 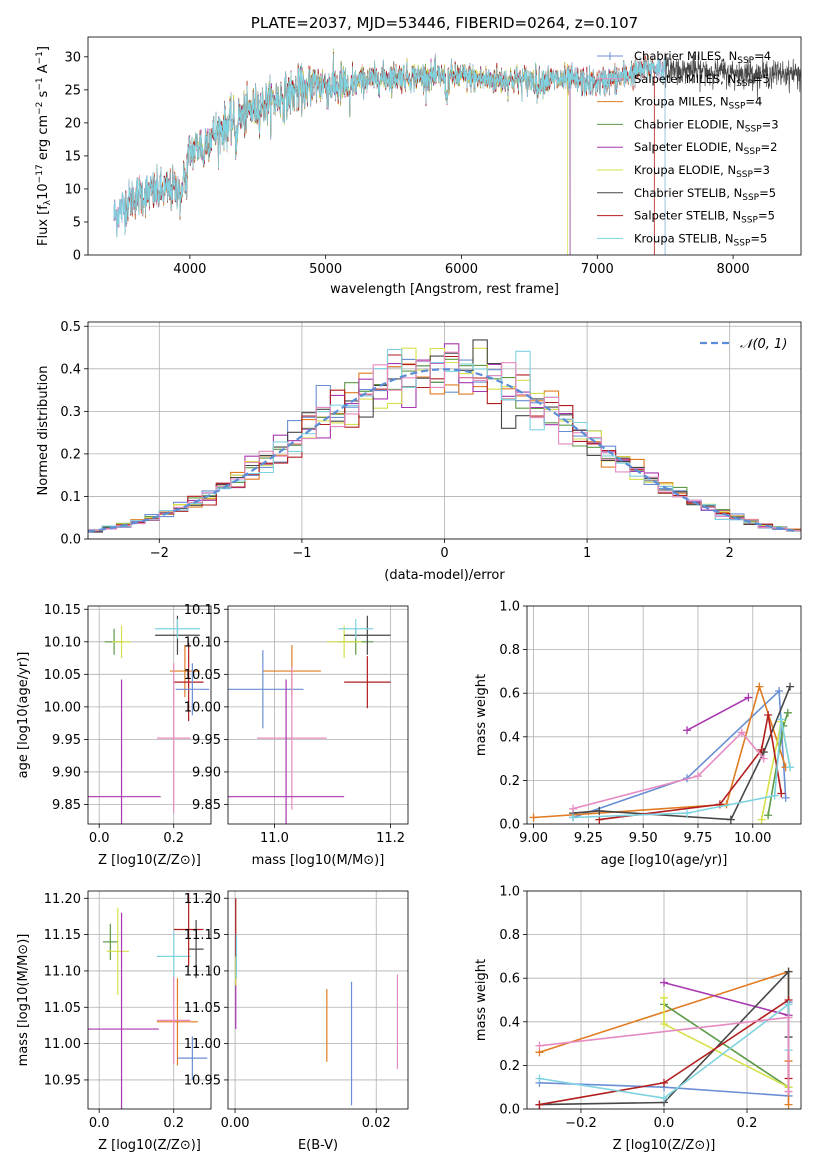 What do you see at coordinates (704, 217) in the screenshot?
I see `legend-label: Salpeter STELIB, NSSP=5` at bounding box center [704, 217].